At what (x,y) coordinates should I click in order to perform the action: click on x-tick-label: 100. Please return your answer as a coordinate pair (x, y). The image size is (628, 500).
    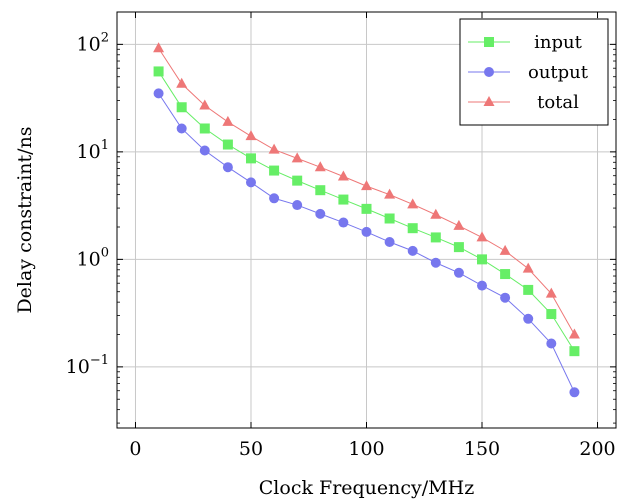
    Looking at the image, I should click on (366, 449).